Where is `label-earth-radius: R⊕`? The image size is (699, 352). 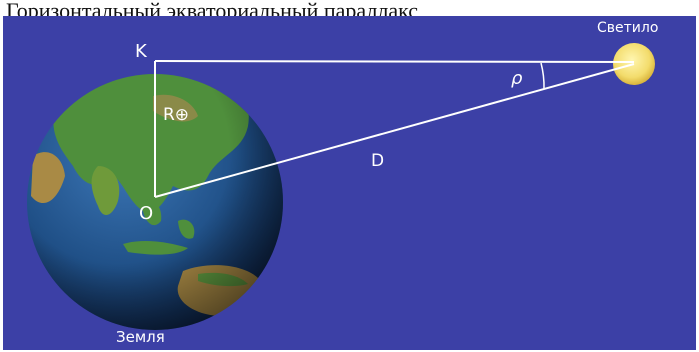 label-earth-radius: R⊕ is located at coordinates (176, 115).